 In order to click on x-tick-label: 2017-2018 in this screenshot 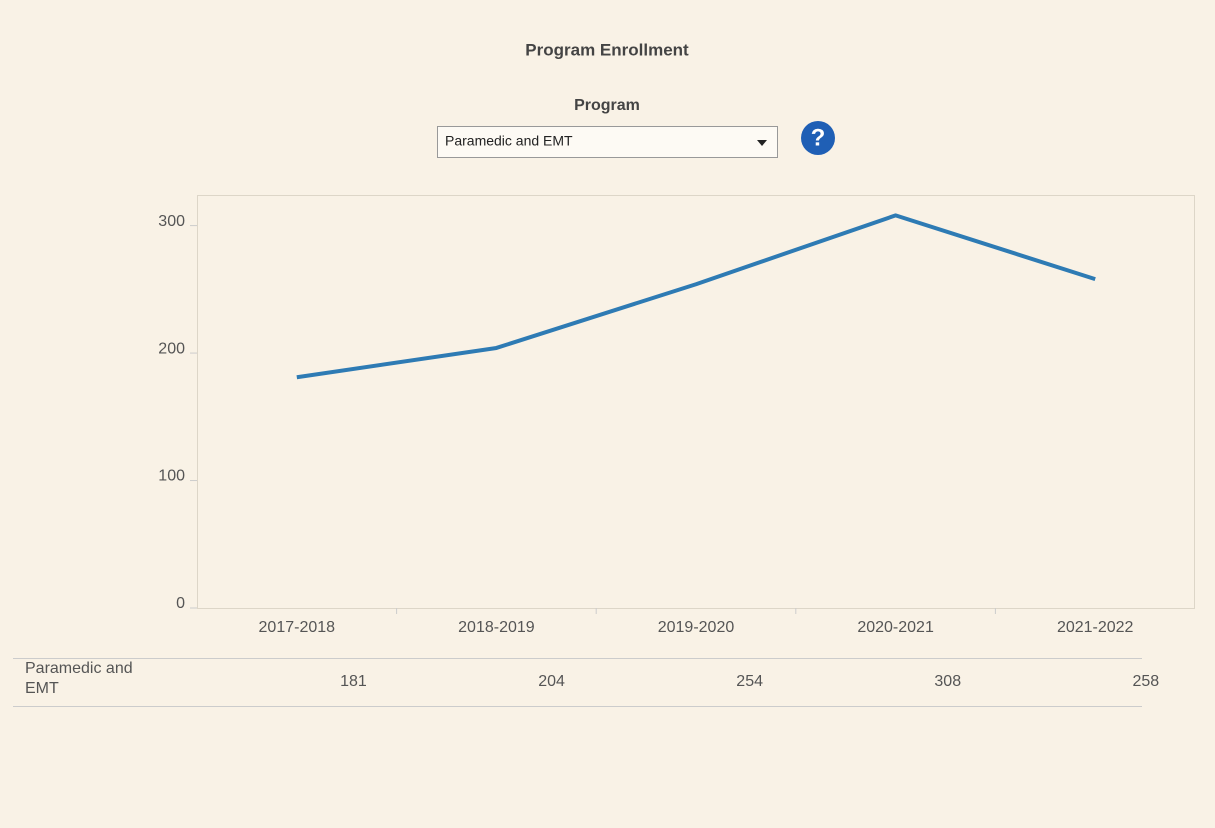, I will do `click(297, 627)`.